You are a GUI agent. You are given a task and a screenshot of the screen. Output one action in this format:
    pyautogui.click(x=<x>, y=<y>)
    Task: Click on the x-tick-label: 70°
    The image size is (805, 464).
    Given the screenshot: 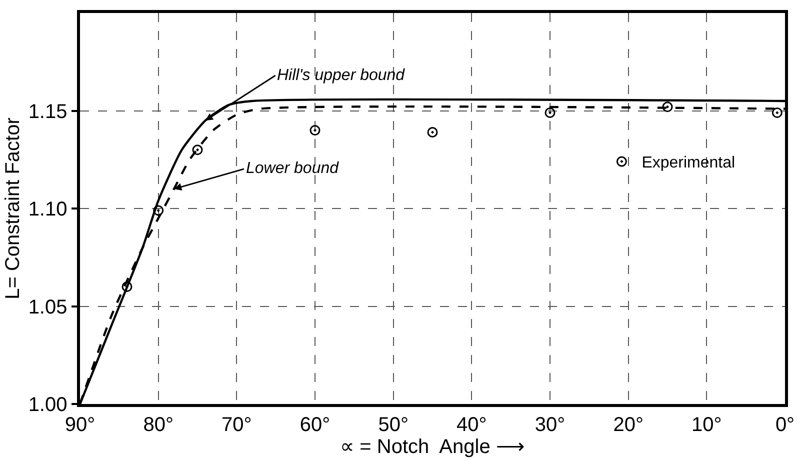 What is the action you would take?
    pyautogui.click(x=237, y=425)
    